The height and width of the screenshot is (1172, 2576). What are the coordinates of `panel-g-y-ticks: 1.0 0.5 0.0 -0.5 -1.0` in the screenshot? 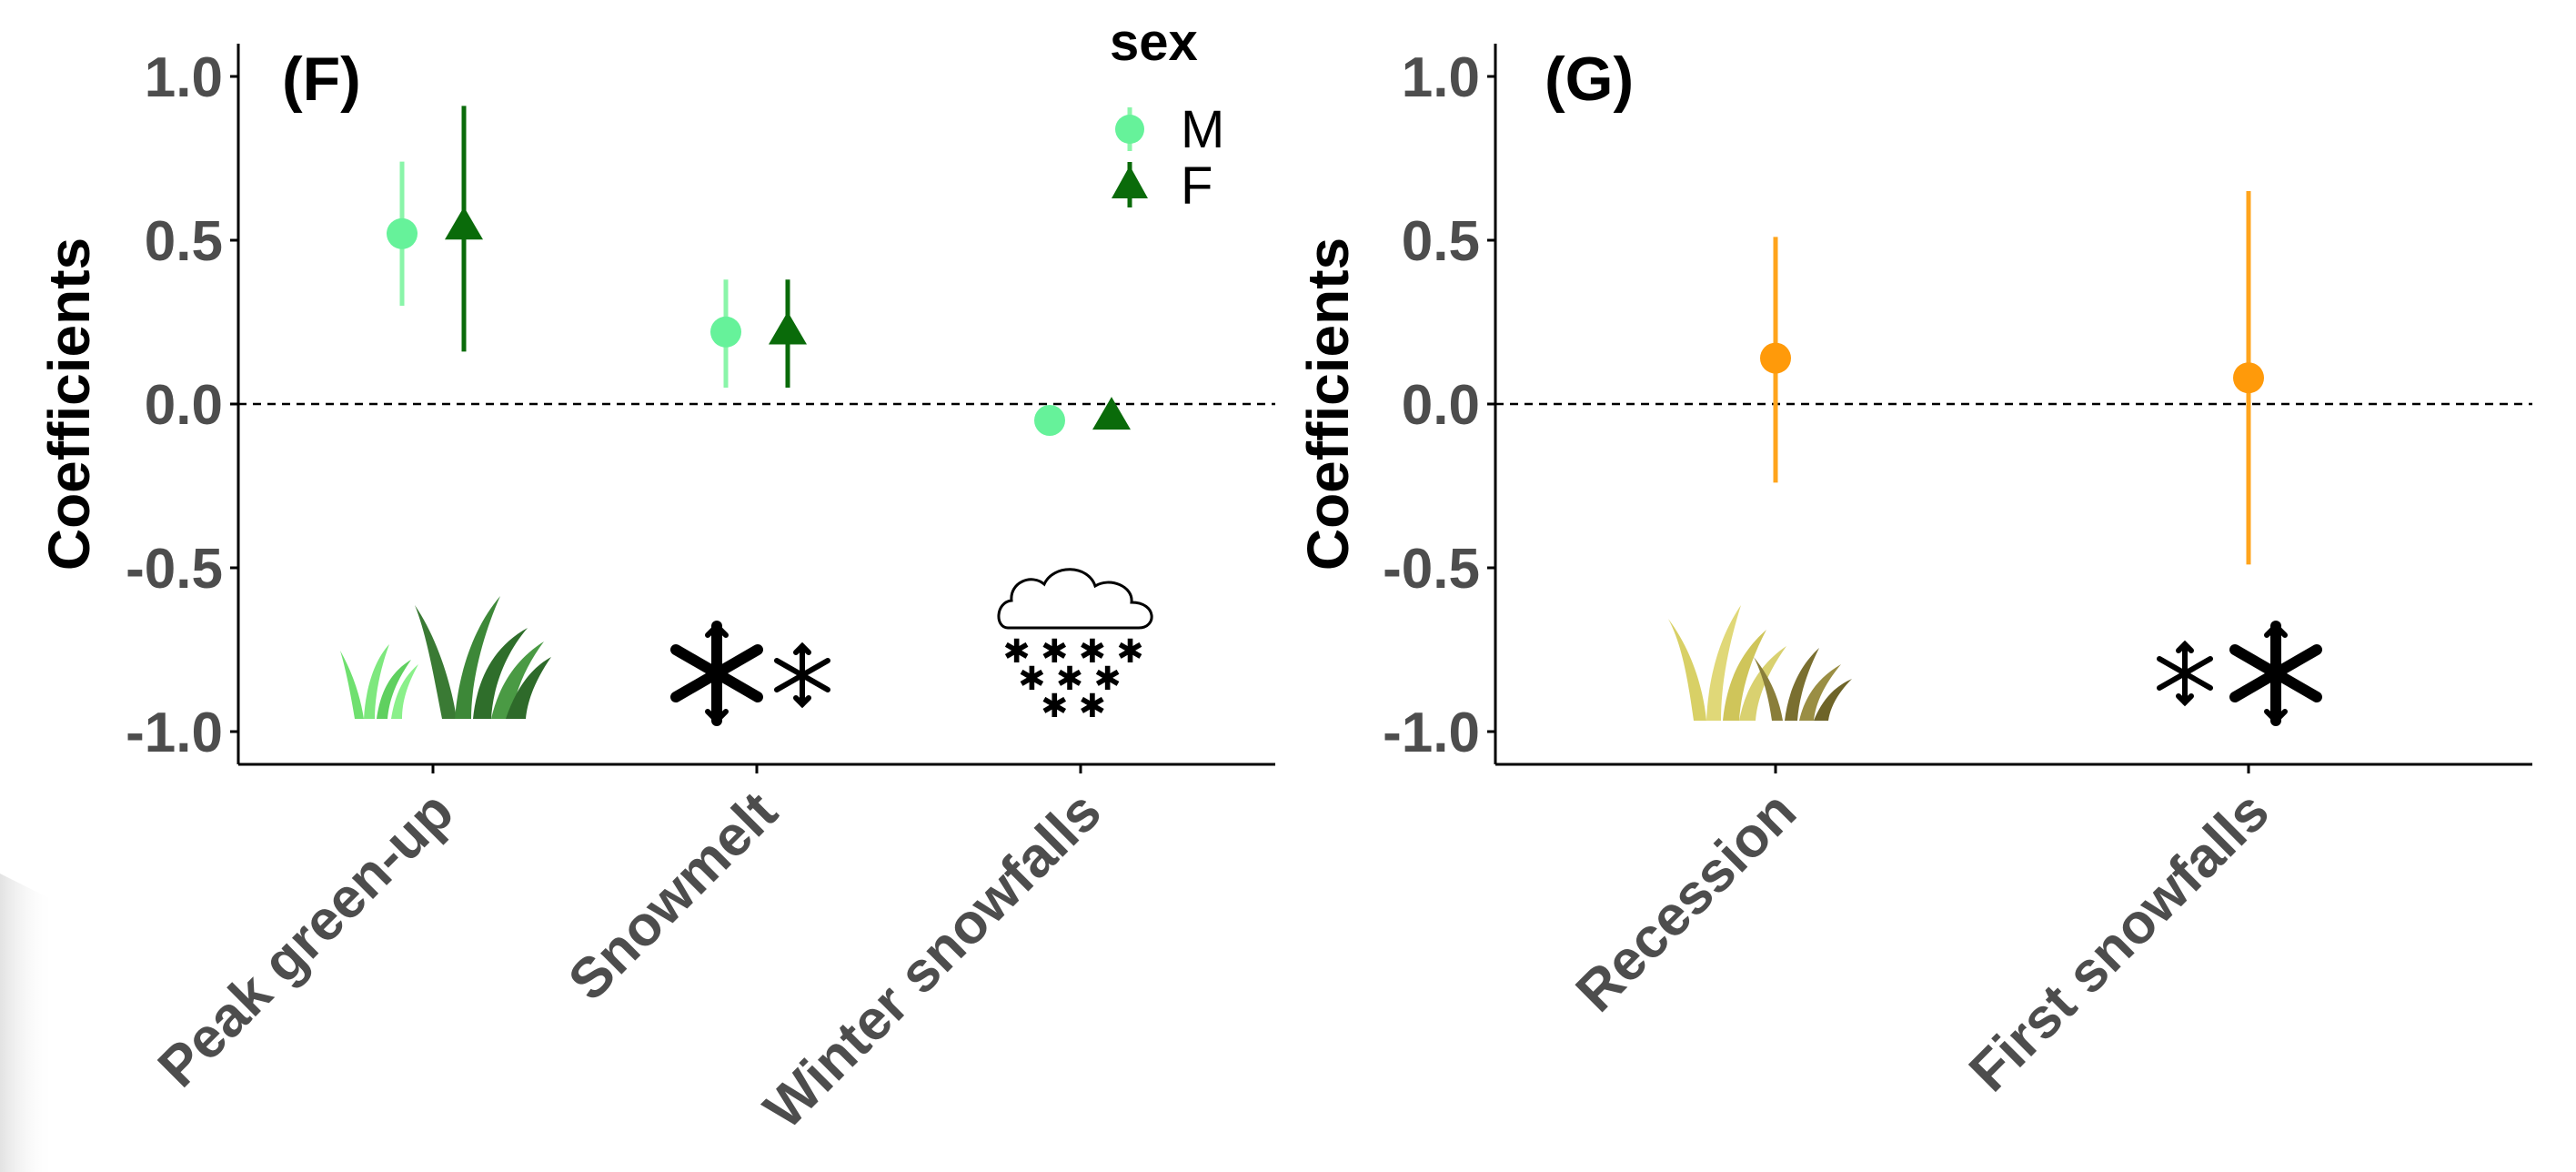 It's located at (1439, 405).